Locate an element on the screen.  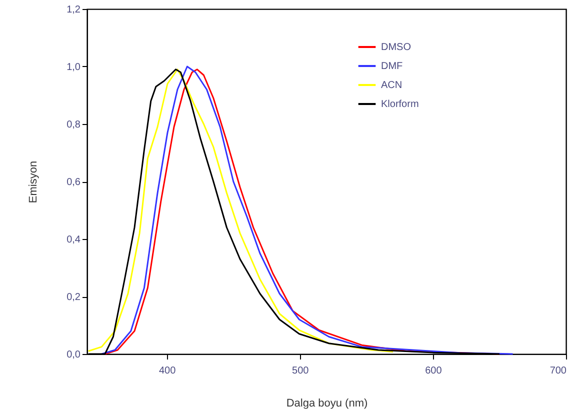
y-tick-label: 1,2 is located at coordinates (73, 10).